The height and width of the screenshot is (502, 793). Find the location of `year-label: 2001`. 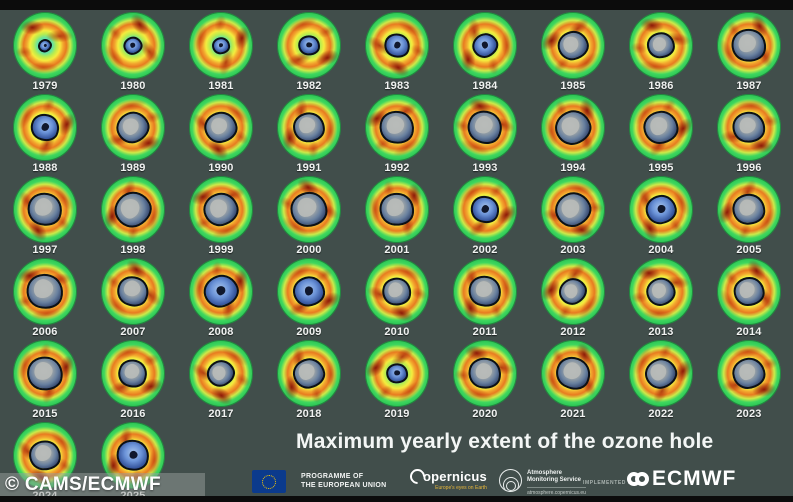

year-label: 2001 is located at coordinates (397, 250).